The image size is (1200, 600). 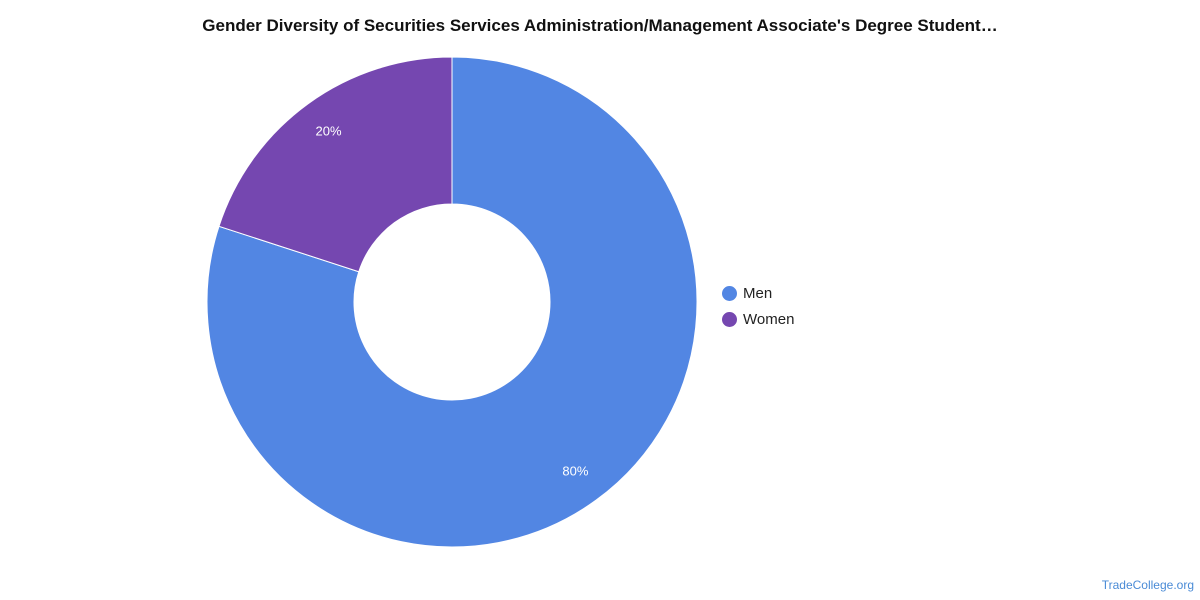 What do you see at coordinates (769, 319) in the screenshot?
I see `legend-label-women: Women` at bounding box center [769, 319].